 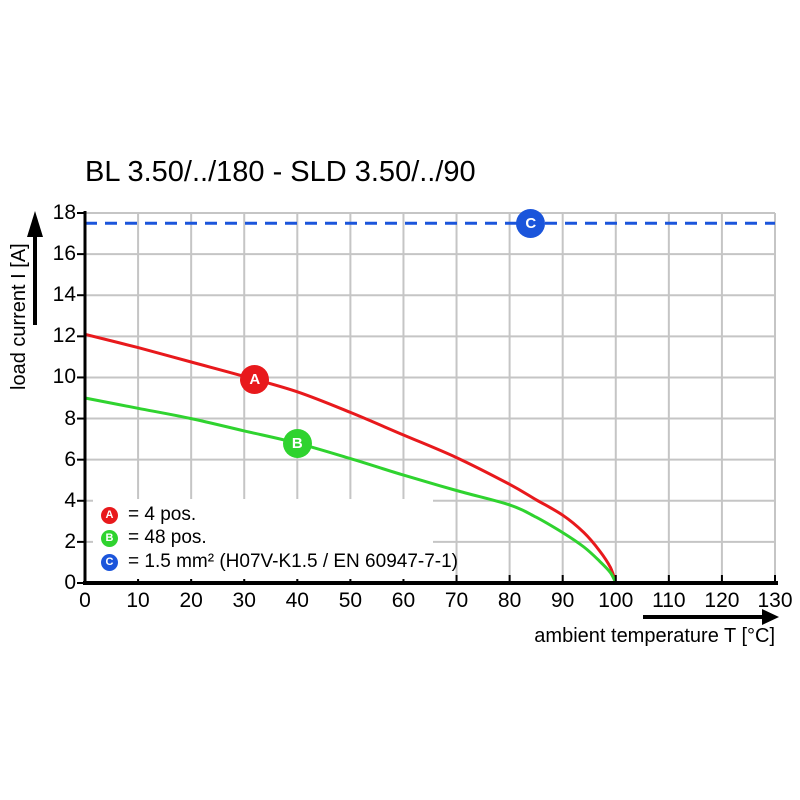 What do you see at coordinates (654, 636) in the screenshot?
I see `x-axis-label: ambient temperature T [°C]` at bounding box center [654, 636].